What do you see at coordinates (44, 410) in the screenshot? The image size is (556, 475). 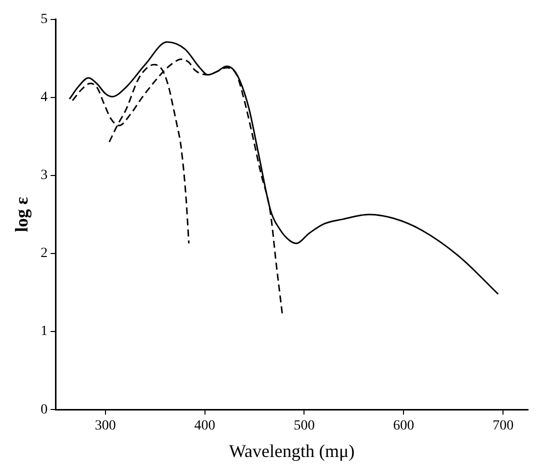 I see `y-tick-label: 0` at bounding box center [44, 410].